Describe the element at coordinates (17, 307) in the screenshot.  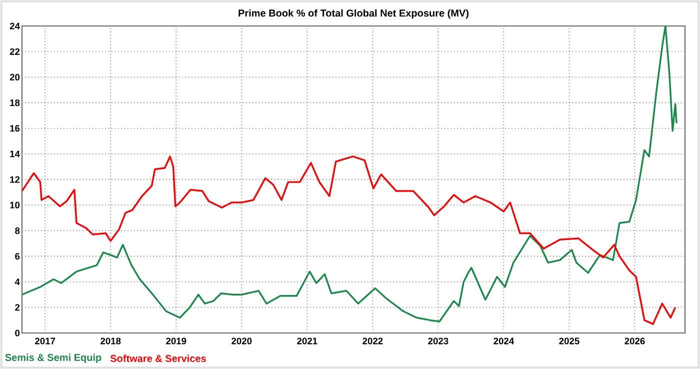
I see `y-tick-label: 2` at that location.